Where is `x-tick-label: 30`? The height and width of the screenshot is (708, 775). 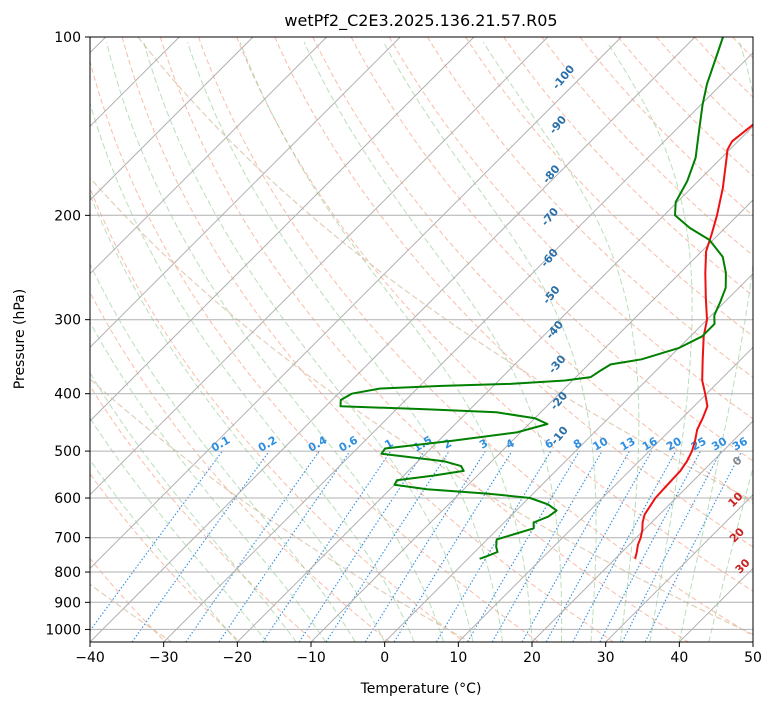 x-tick-label: 30 is located at coordinates (606, 658).